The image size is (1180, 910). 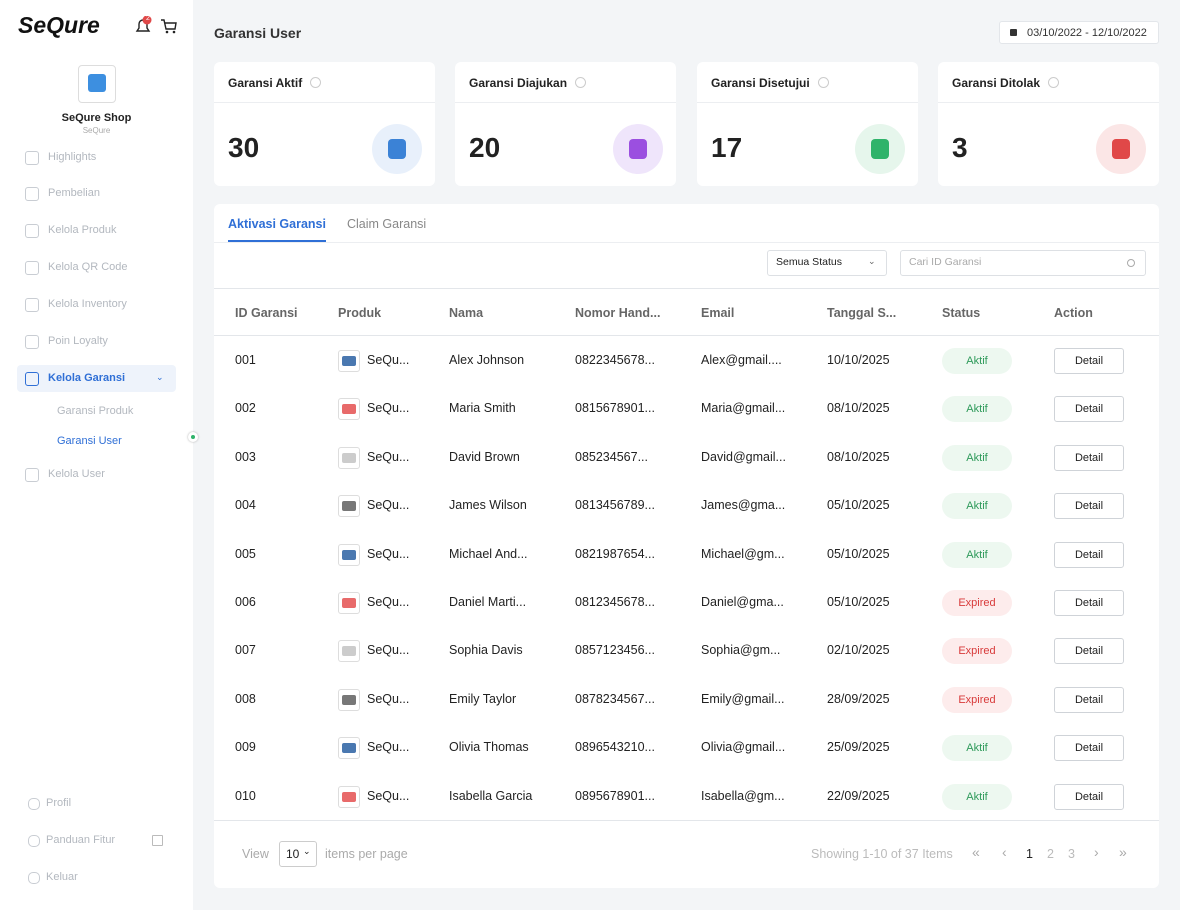 I want to click on date-picker: 03/10/2022 - 12/10/2022, so click(x=1079, y=32).